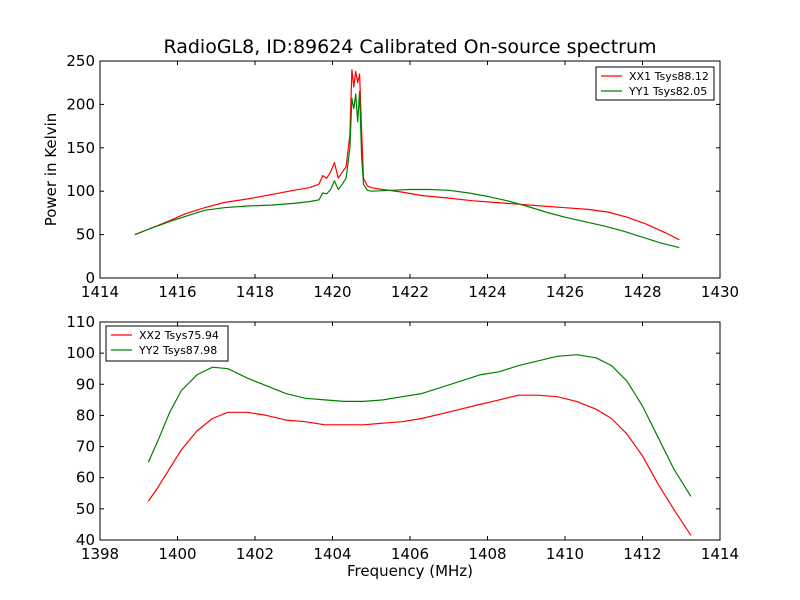  What do you see at coordinates (85, 384) in the screenshot?
I see `y-tick-label: 90` at bounding box center [85, 384].